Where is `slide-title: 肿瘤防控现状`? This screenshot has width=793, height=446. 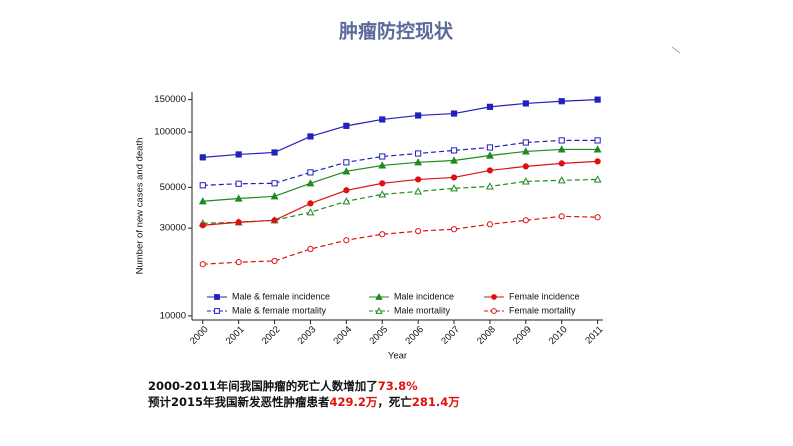 slide-title: 肿瘤防控现状 is located at coordinates (396, 31).